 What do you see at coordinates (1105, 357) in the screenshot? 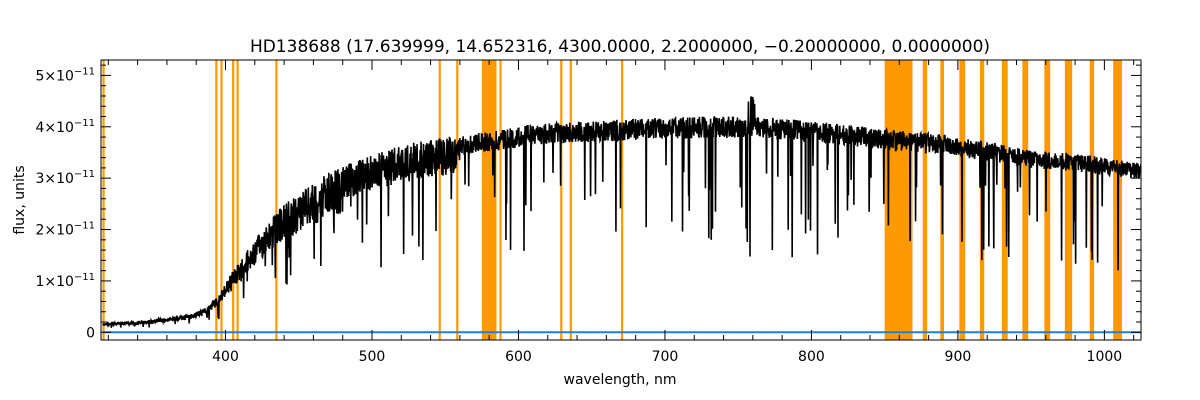
I see `x-tick-label: 1000` at bounding box center [1105, 357].